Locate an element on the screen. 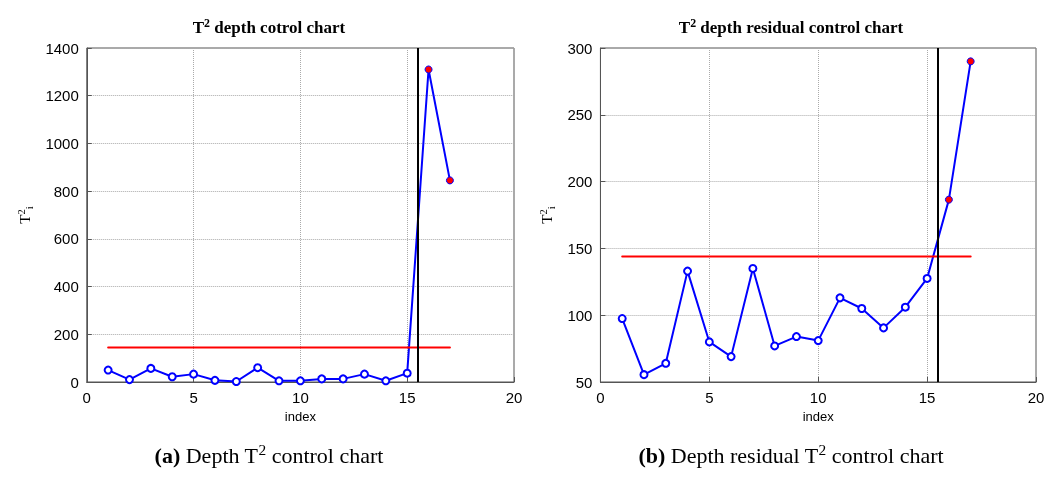 Image resolution: width=1060 pixels, height=482 pixels. y-tick-label: 150 is located at coordinates (580, 248).